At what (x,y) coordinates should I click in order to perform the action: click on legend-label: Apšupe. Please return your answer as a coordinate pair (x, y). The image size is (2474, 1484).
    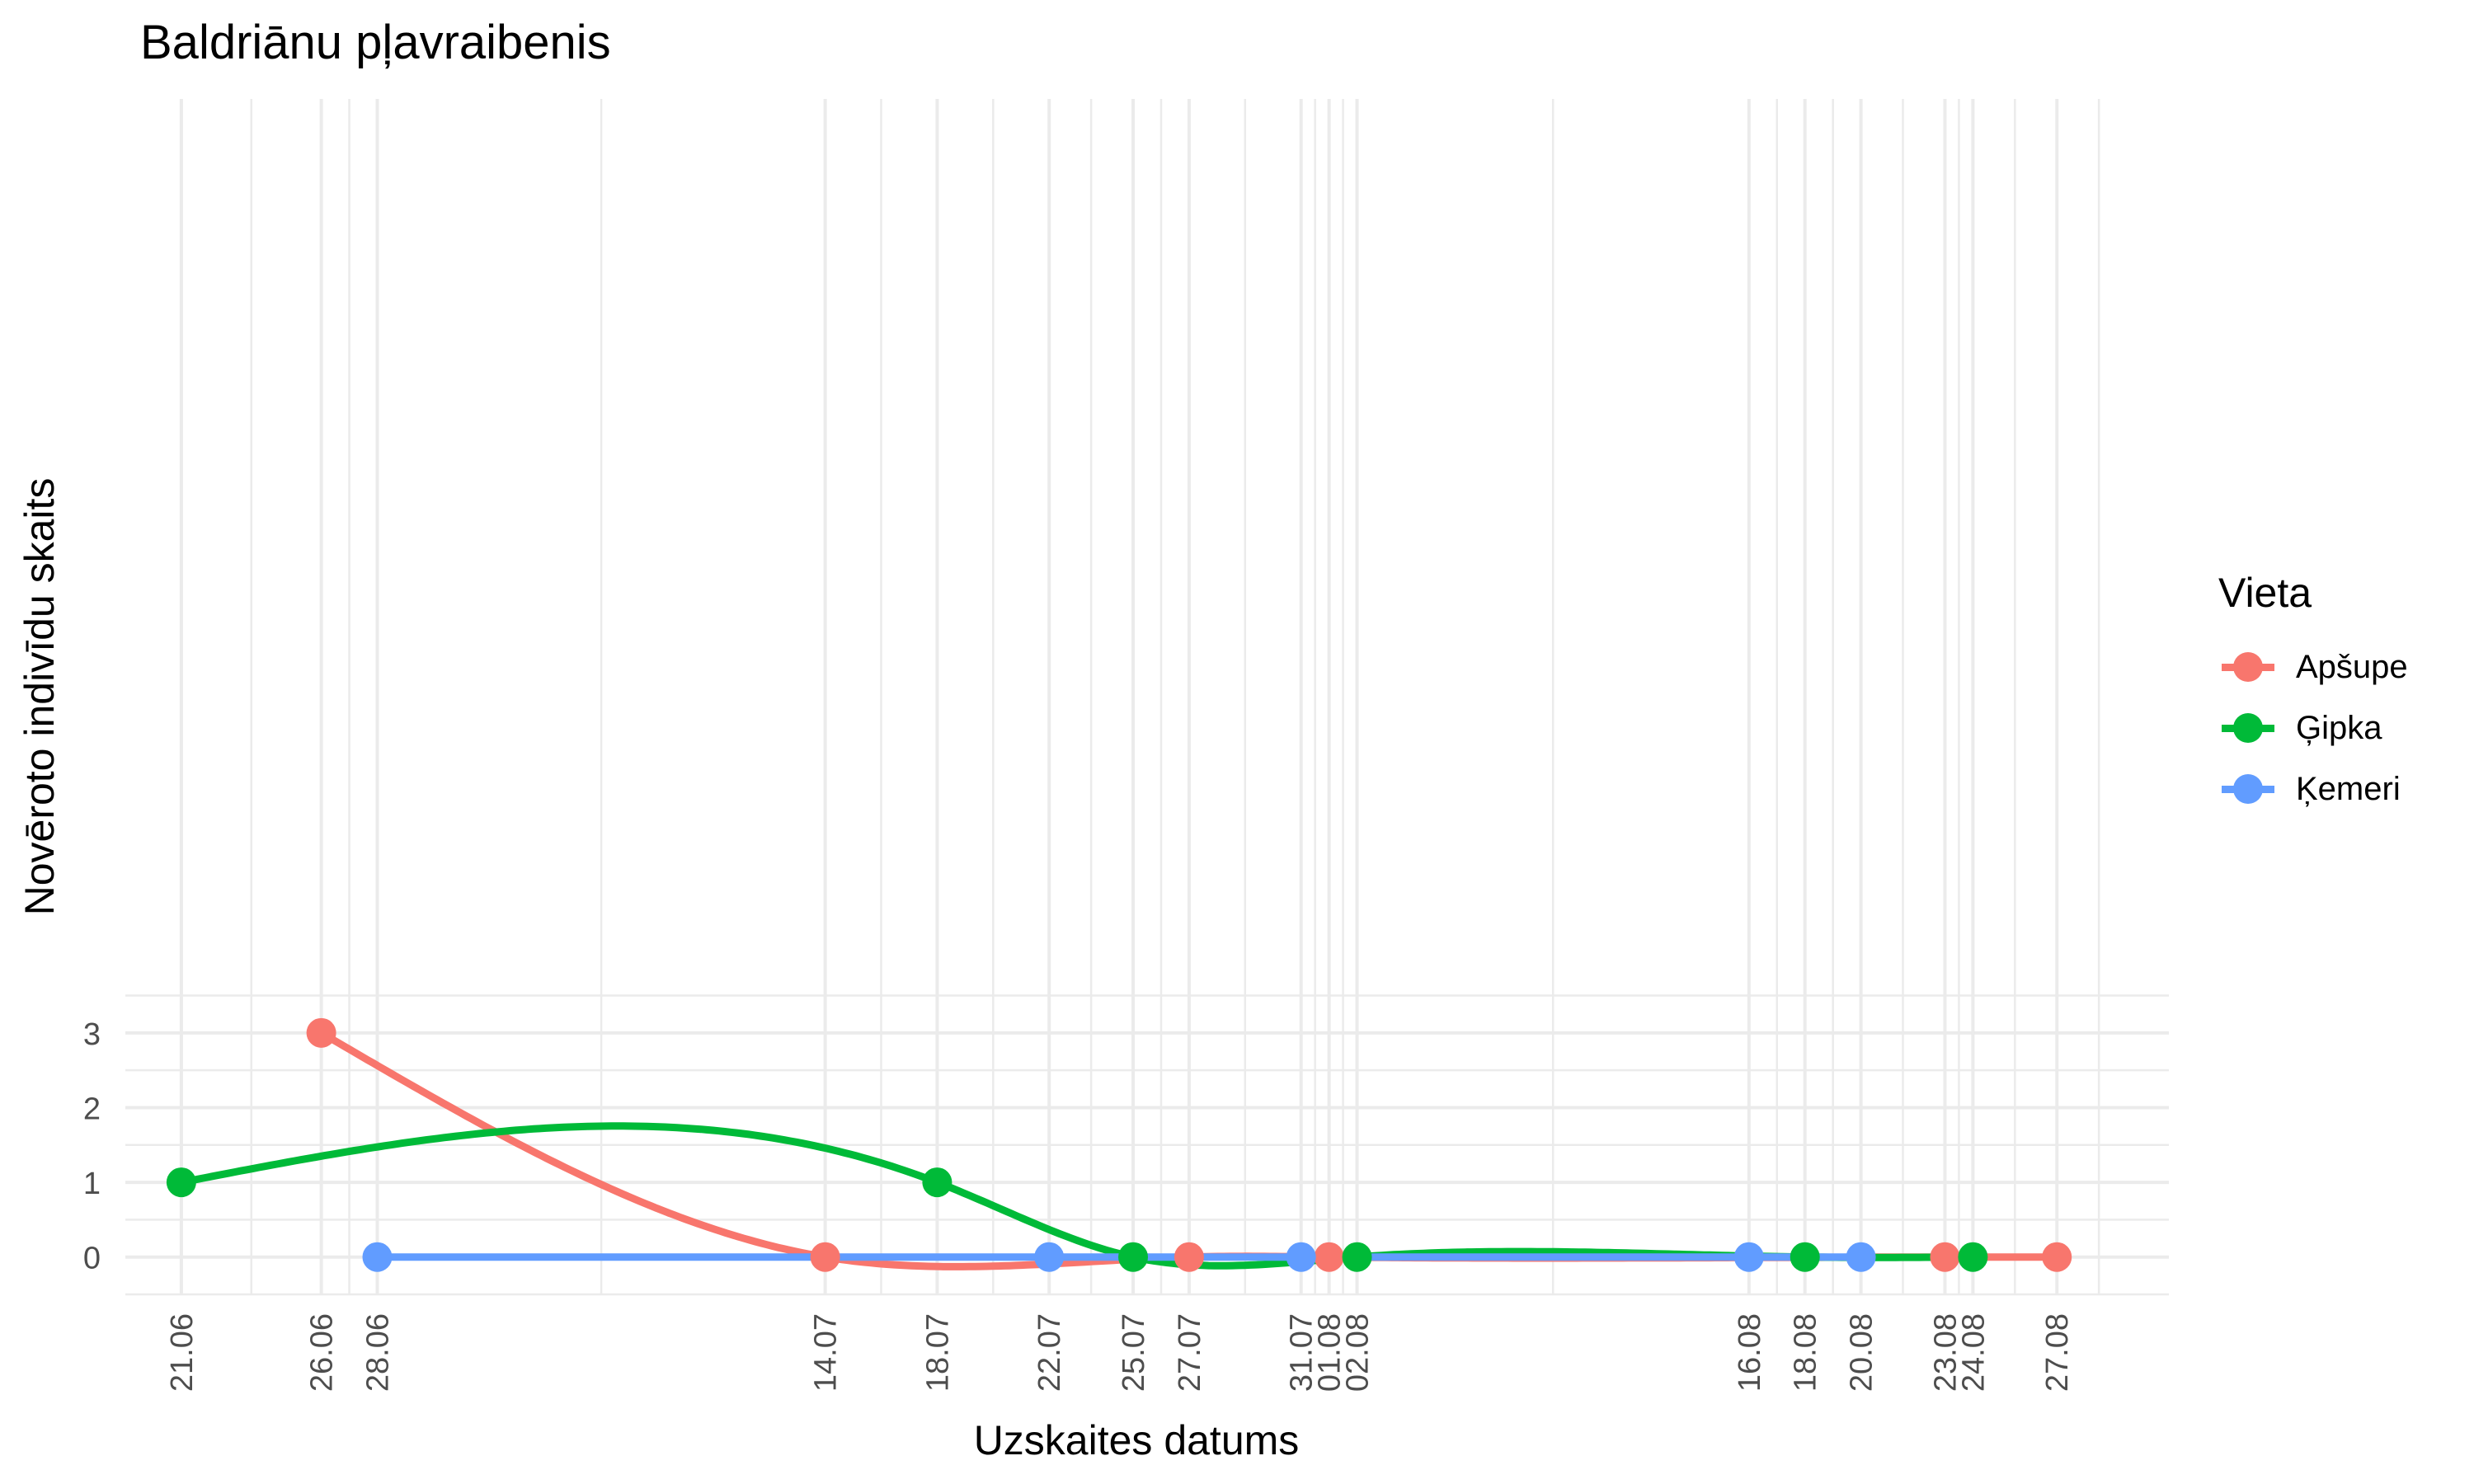
    Looking at the image, I should click on (2352, 666).